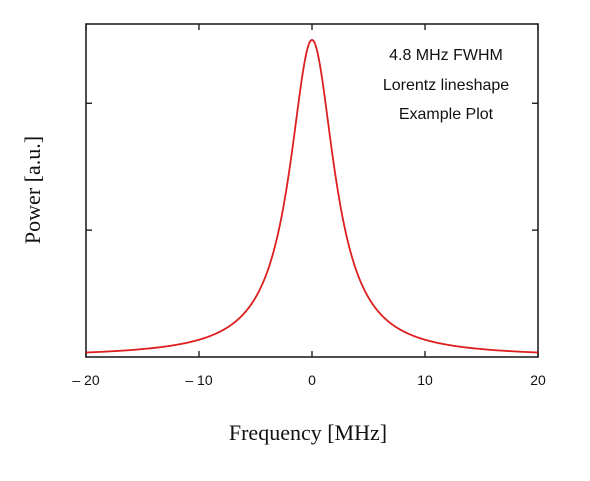  I want to click on x-tick-label: – 20, so click(85, 380).